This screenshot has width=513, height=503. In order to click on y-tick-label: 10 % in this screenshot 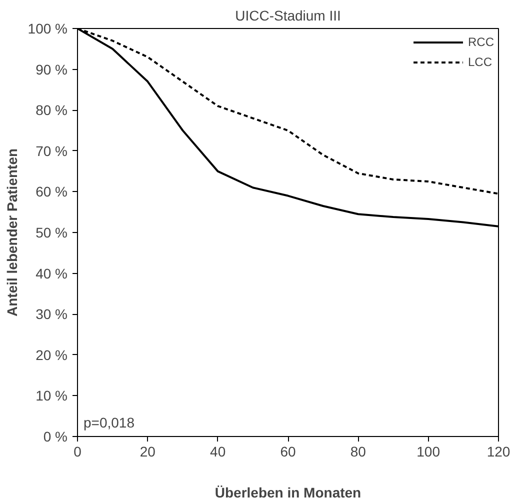, I will do `click(52, 396)`.